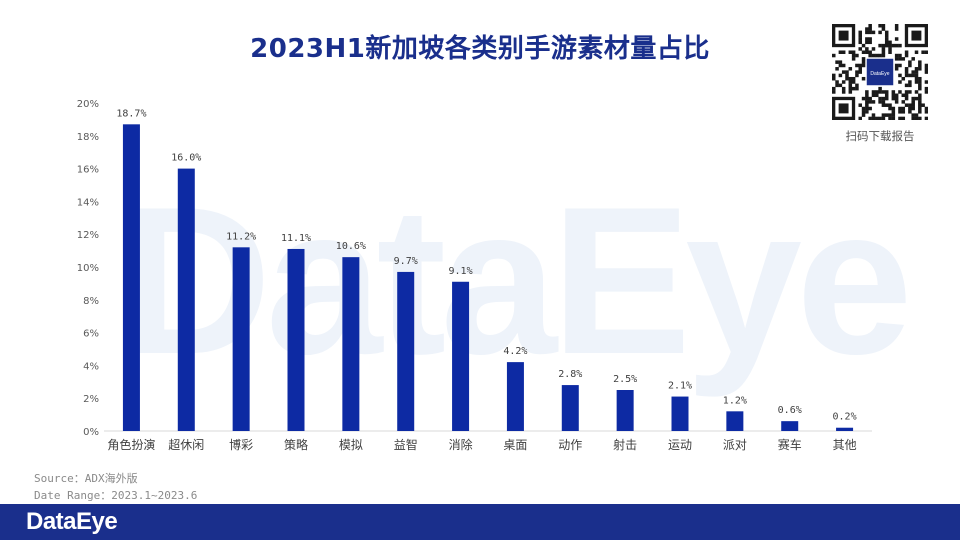 This screenshot has width=960, height=540. Describe the element at coordinates (241, 444) in the screenshot. I see `x-tick-label: 博彩` at that location.